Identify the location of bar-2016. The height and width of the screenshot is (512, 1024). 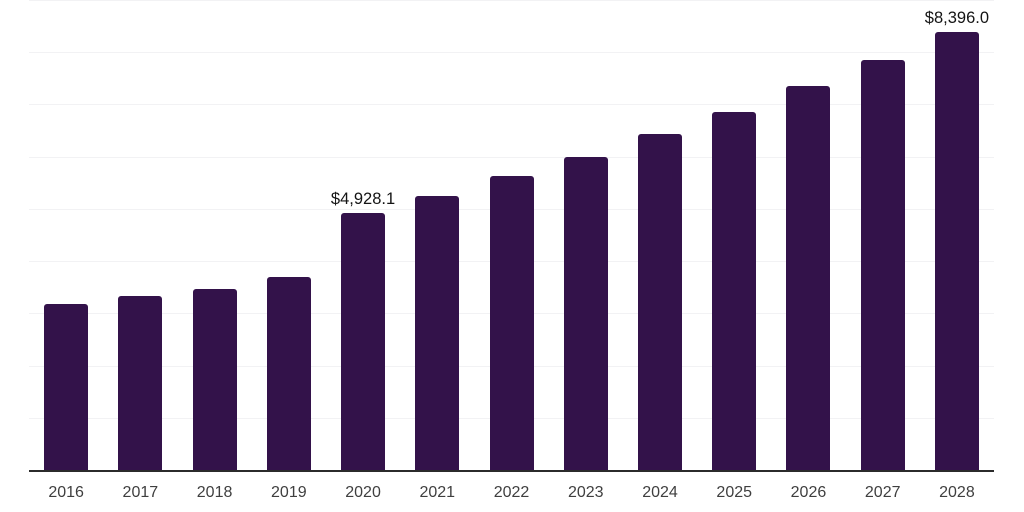
(66, 386).